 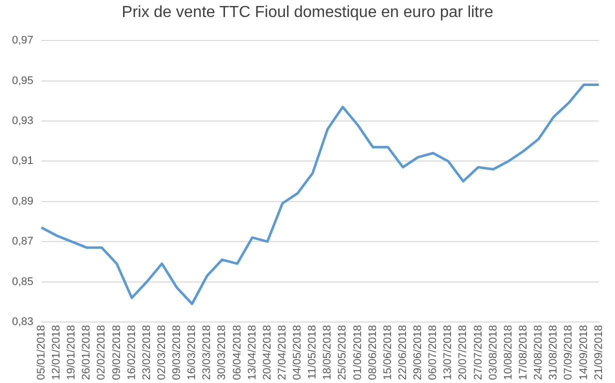 I want to click on y-tick-label: 0,85, so click(x=23, y=282).